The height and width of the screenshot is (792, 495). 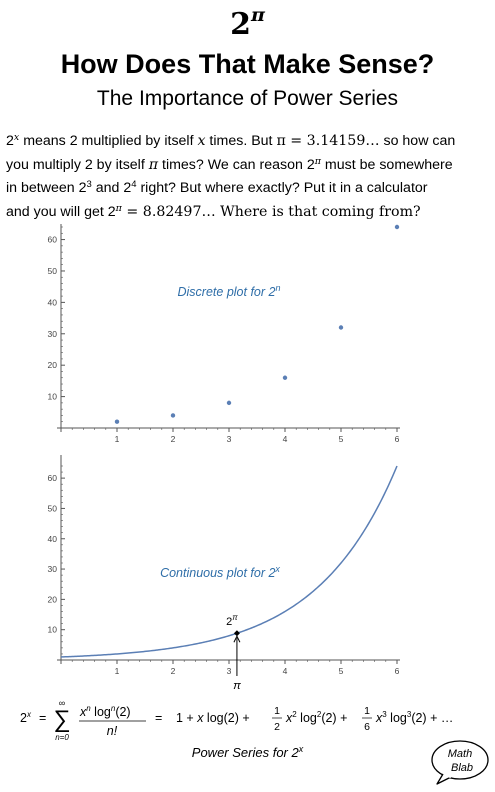 What do you see at coordinates (62, 704) in the screenshot?
I see `sum-upper: ∞` at bounding box center [62, 704].